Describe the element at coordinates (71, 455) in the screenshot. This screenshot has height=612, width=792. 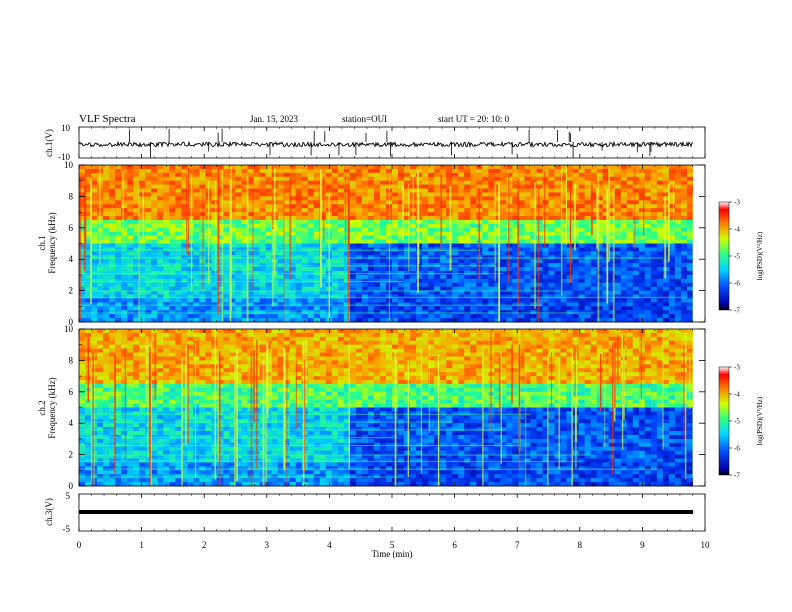
I see `ch2-ytick-label: 2` at that location.